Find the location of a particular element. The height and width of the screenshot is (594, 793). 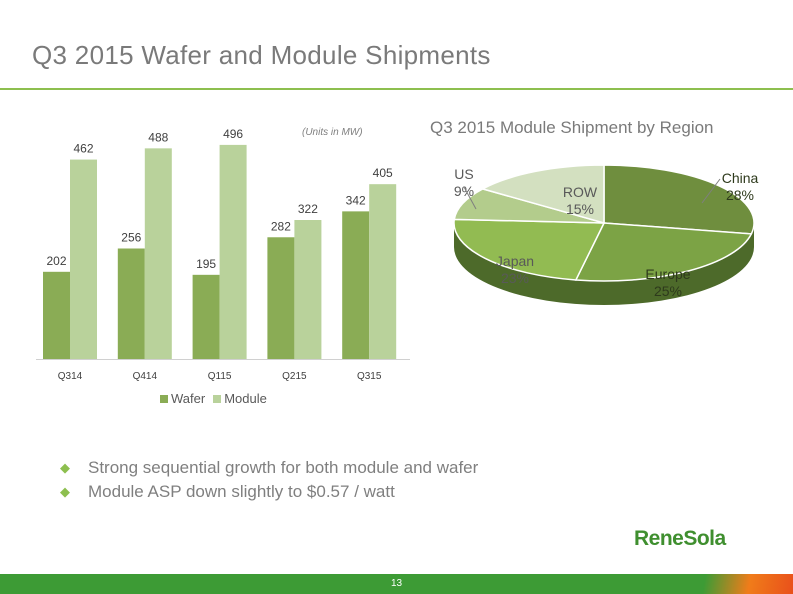

legend-label-module: Module is located at coordinates (245, 398).